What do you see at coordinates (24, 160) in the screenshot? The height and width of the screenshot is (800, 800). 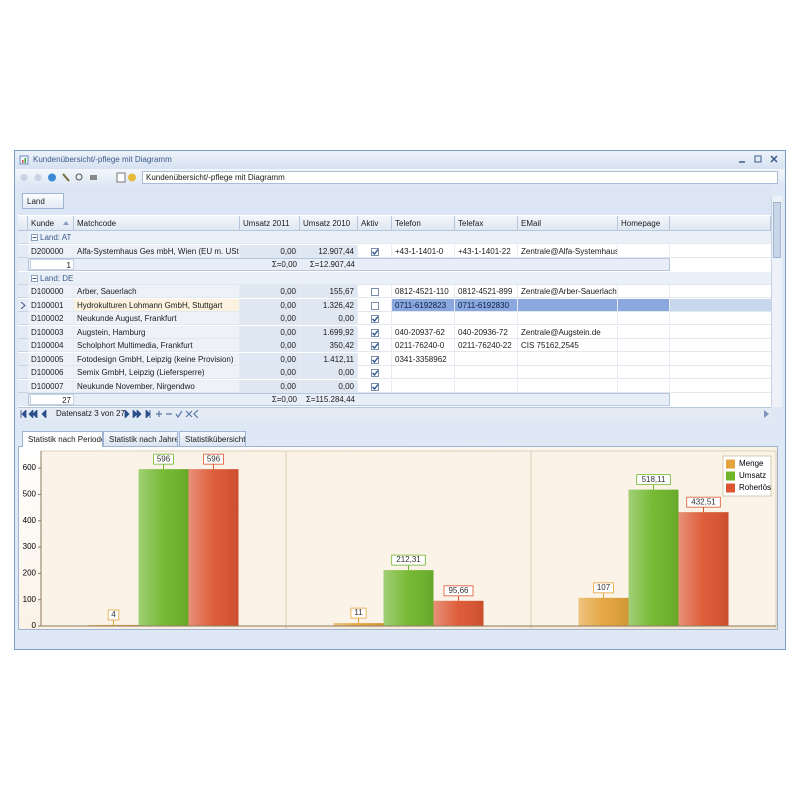 I see `app-icon` at bounding box center [24, 160].